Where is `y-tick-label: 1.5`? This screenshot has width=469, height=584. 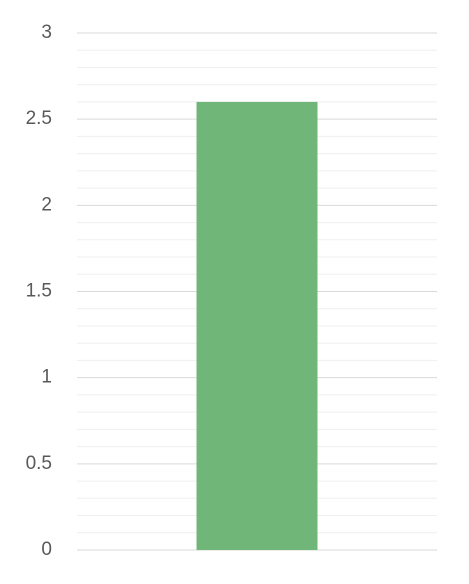 y-tick-label: 1.5 is located at coordinates (39, 291).